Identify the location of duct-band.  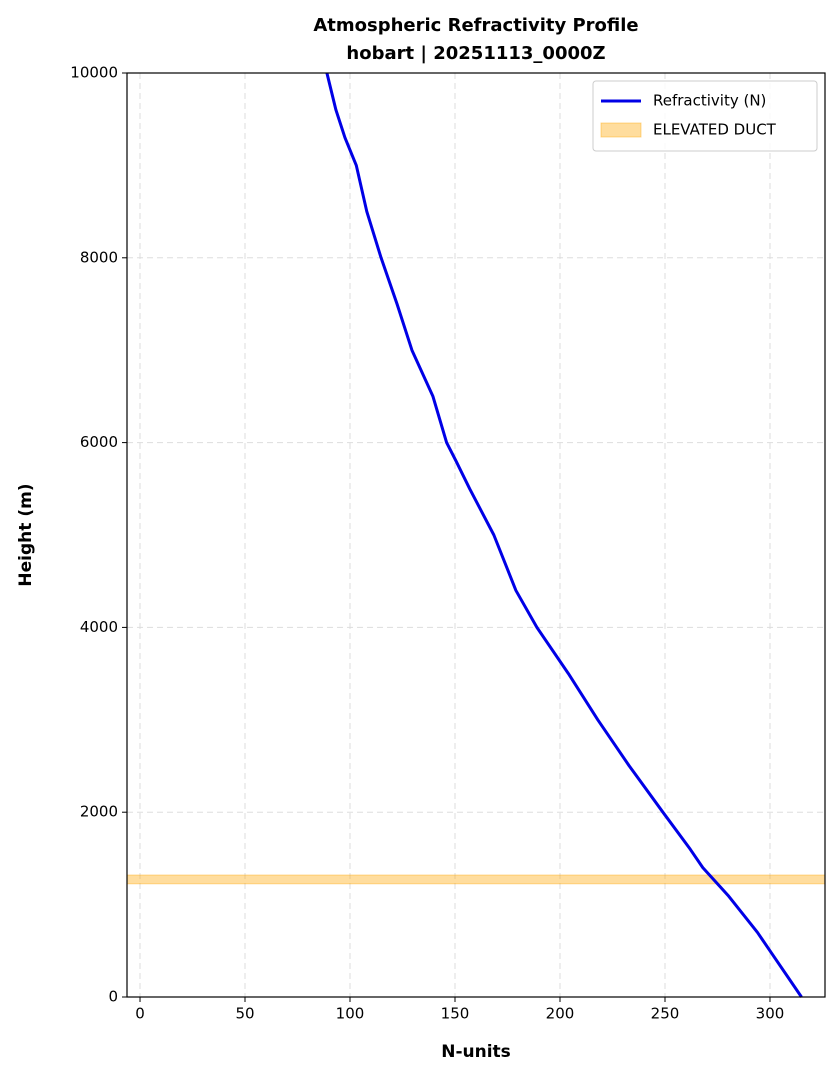
(476, 879).